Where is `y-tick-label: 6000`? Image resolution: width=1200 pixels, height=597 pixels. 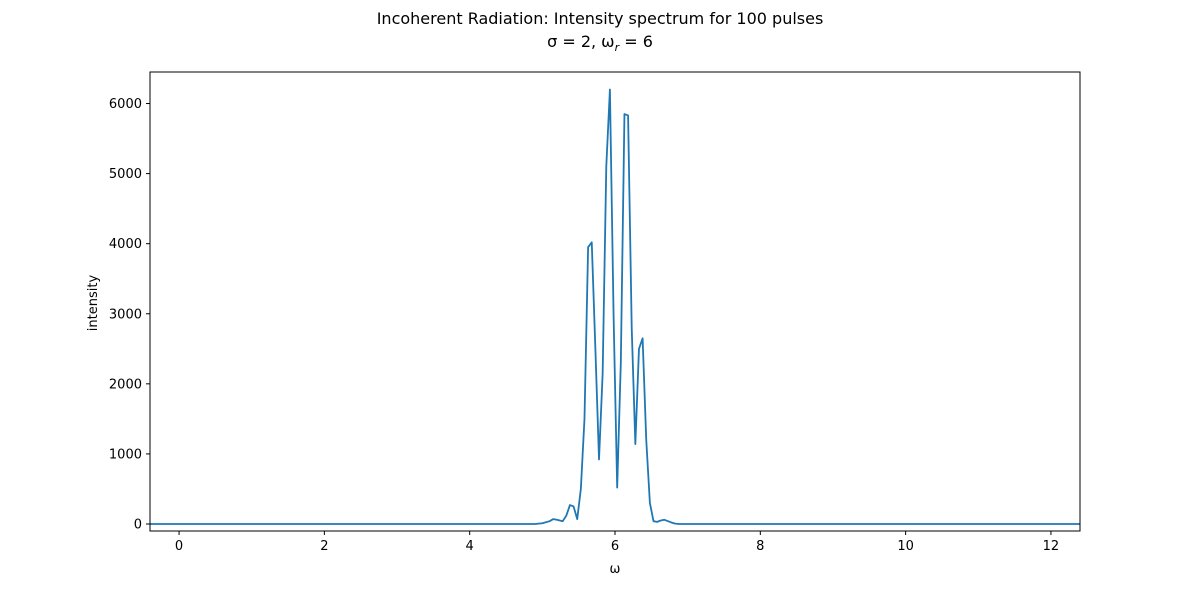
y-tick-label: 6000 is located at coordinates (125, 104).